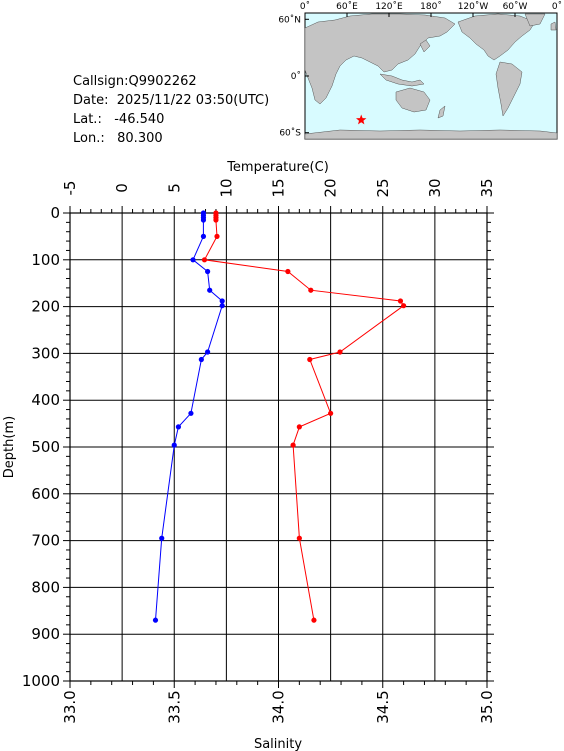 This screenshot has width=564, height=751. I want to click on land-greenland, so click(535, 20).